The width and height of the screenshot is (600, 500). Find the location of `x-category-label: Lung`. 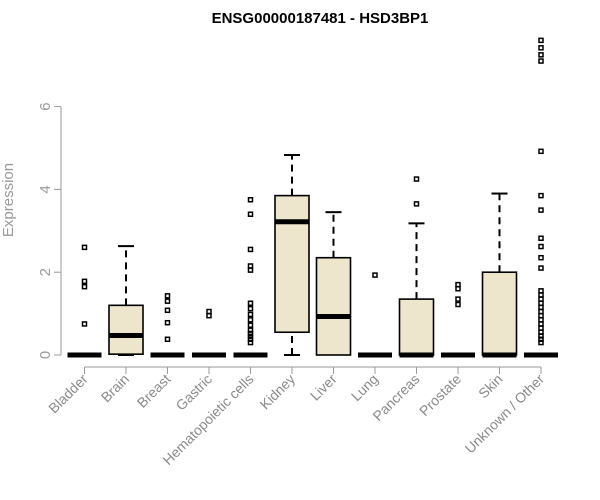

x-category-label: Lung is located at coordinates (364, 387).